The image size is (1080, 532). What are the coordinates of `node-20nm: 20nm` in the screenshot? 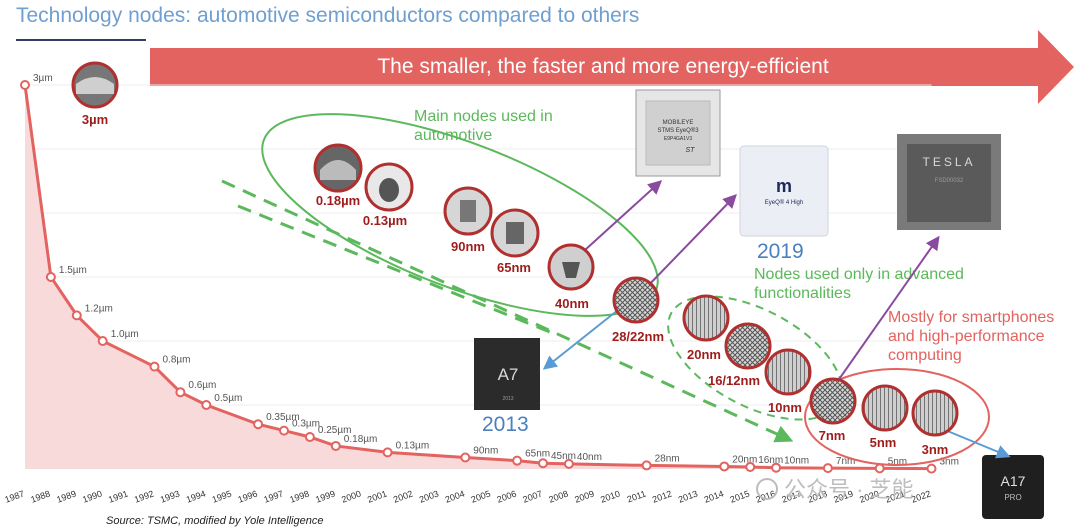 It's located at (706, 328).